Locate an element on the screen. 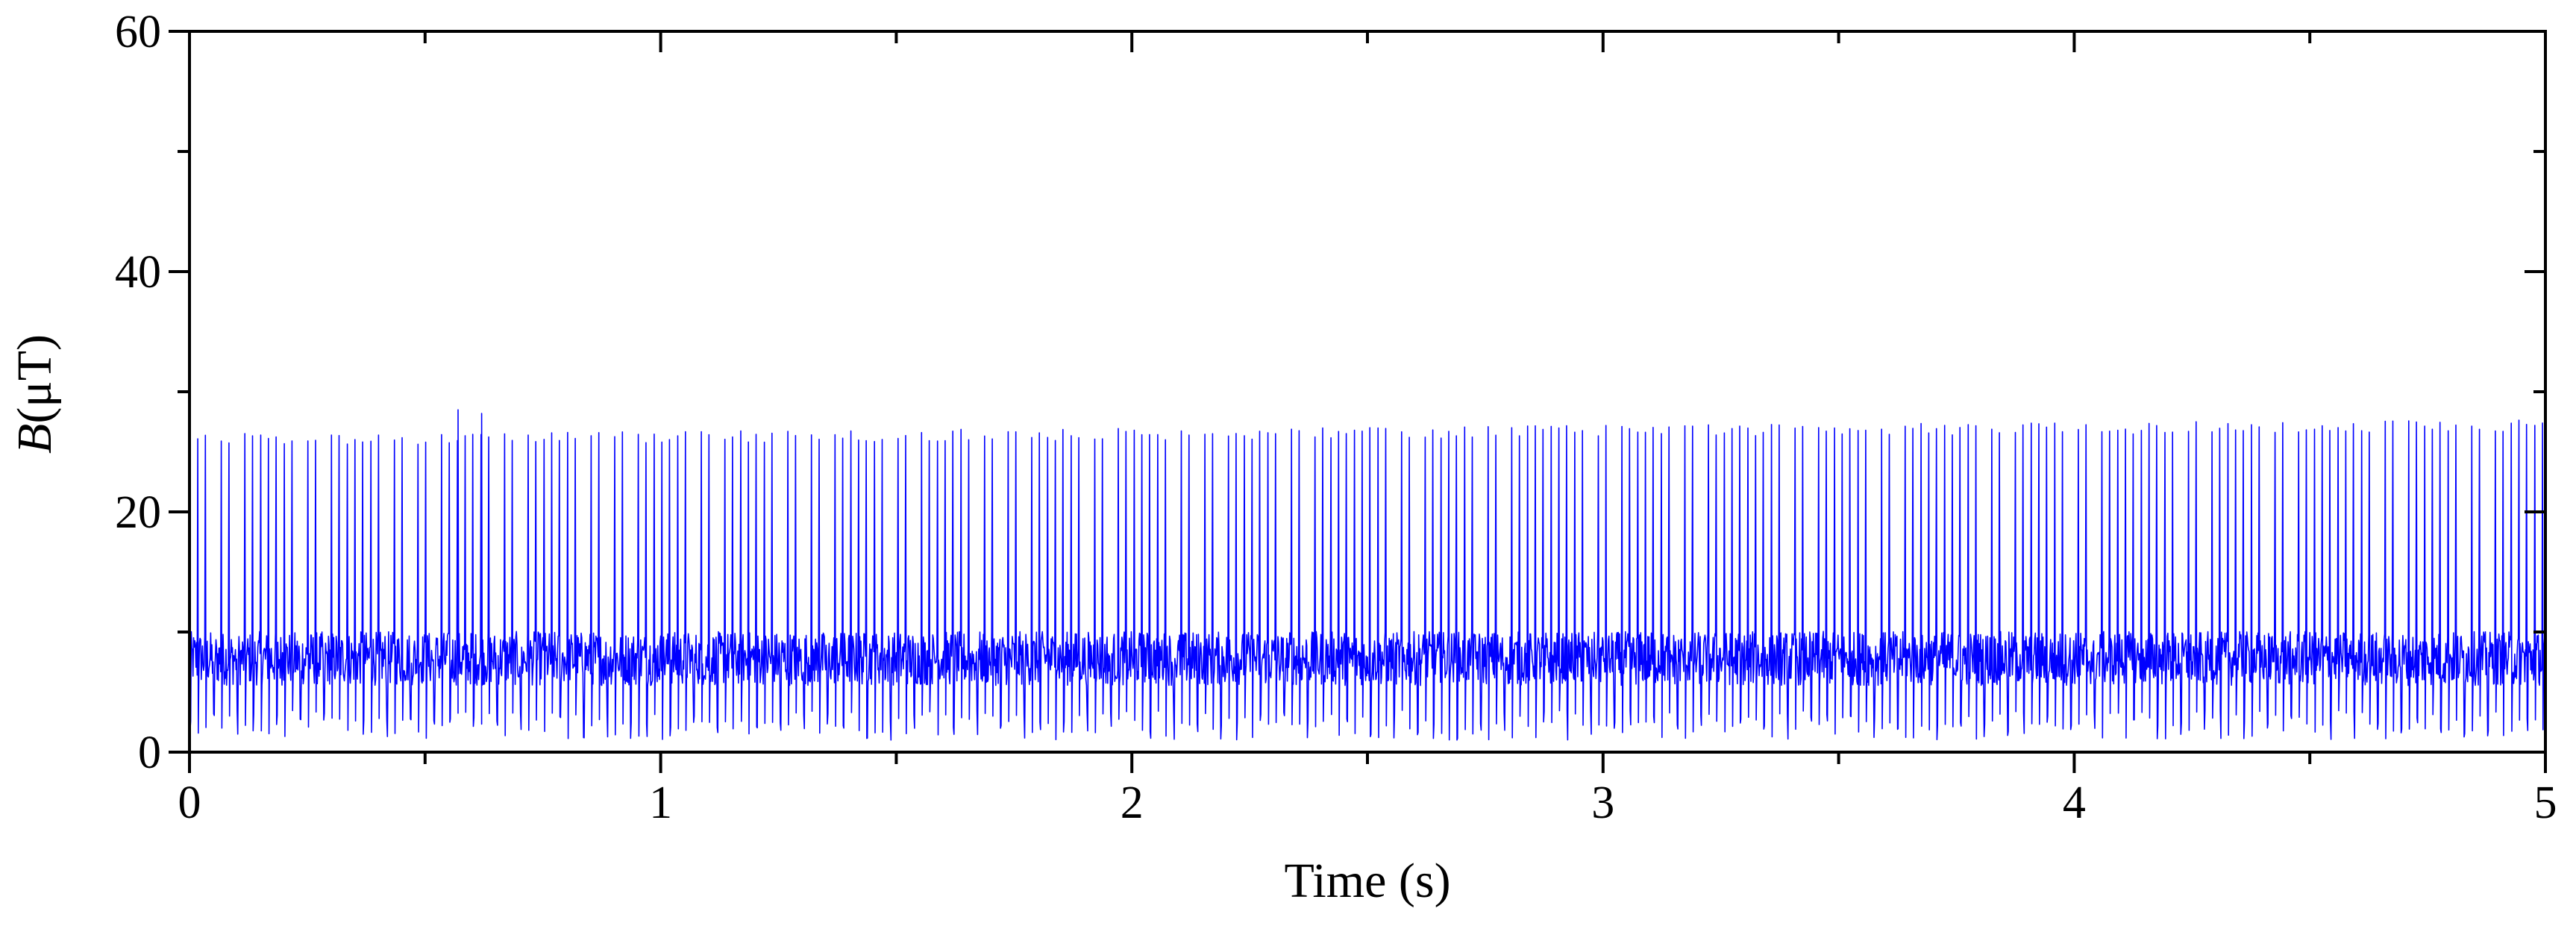 This screenshot has width=2576, height=926. x-tick-label: 1 is located at coordinates (660, 803).